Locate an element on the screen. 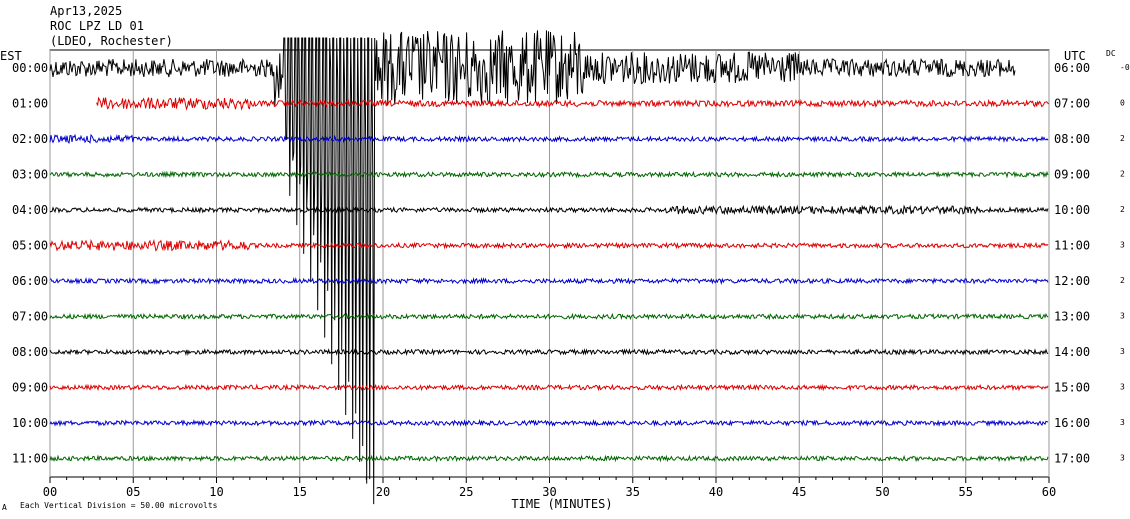  x-tick-label: 05 is located at coordinates (133, 492).